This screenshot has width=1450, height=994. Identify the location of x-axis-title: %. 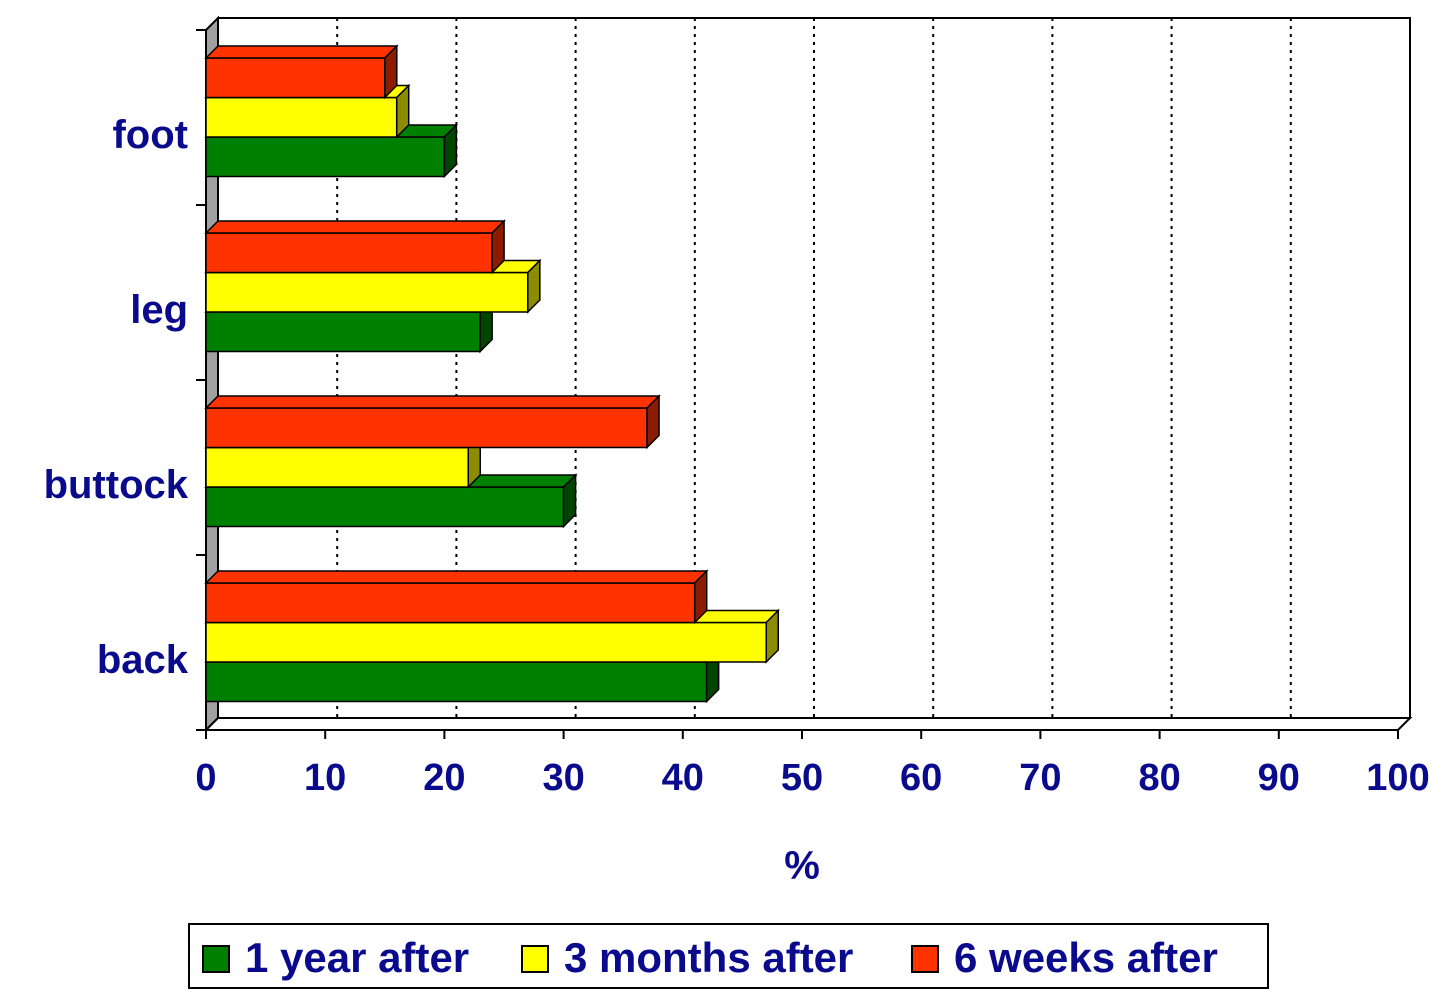
(802, 866).